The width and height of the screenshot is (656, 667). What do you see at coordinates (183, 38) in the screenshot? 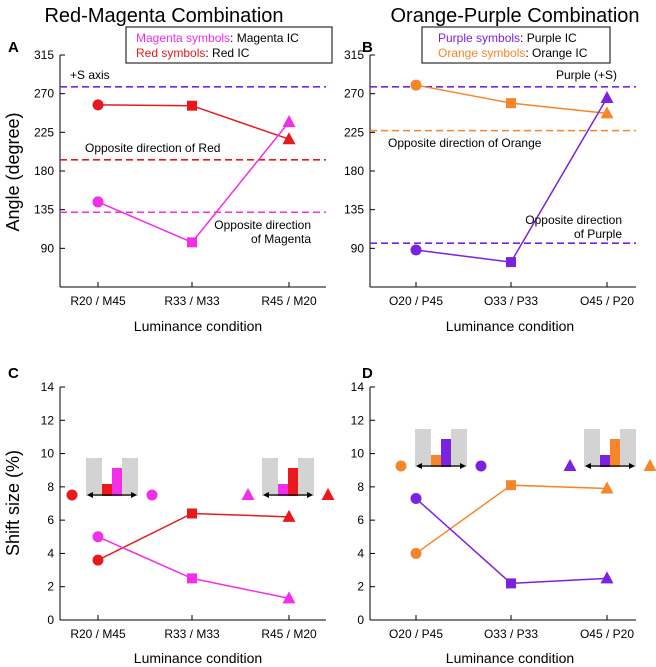
I see `legend-a-row1-prefix: Magenta symbols` at bounding box center [183, 38].